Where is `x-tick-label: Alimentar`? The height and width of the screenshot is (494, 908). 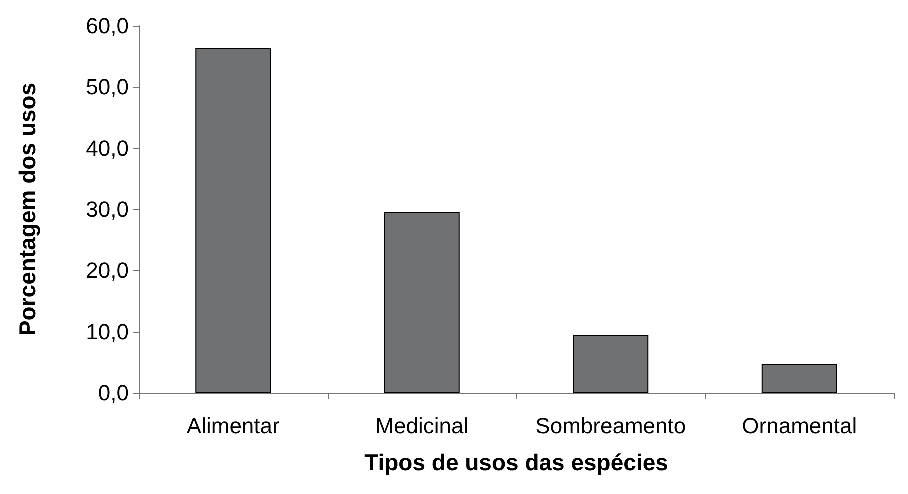
x-tick-label: Alimentar is located at coordinates (233, 426).